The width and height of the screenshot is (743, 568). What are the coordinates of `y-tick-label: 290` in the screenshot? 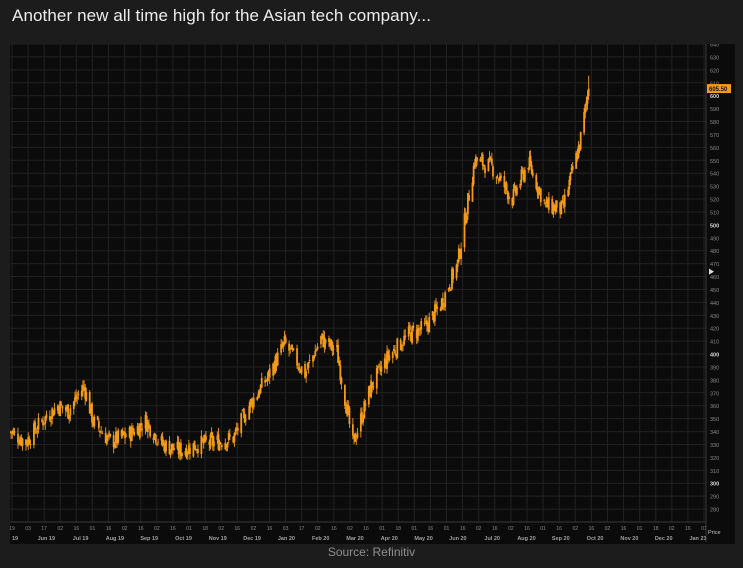 It's located at (714, 498).